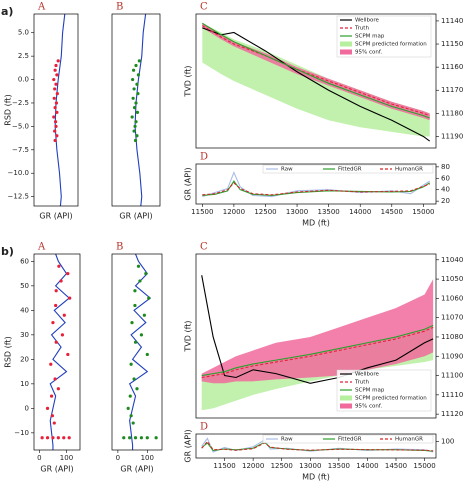  I want to click on x-axis-label: MD (ft), so click(316, 477).